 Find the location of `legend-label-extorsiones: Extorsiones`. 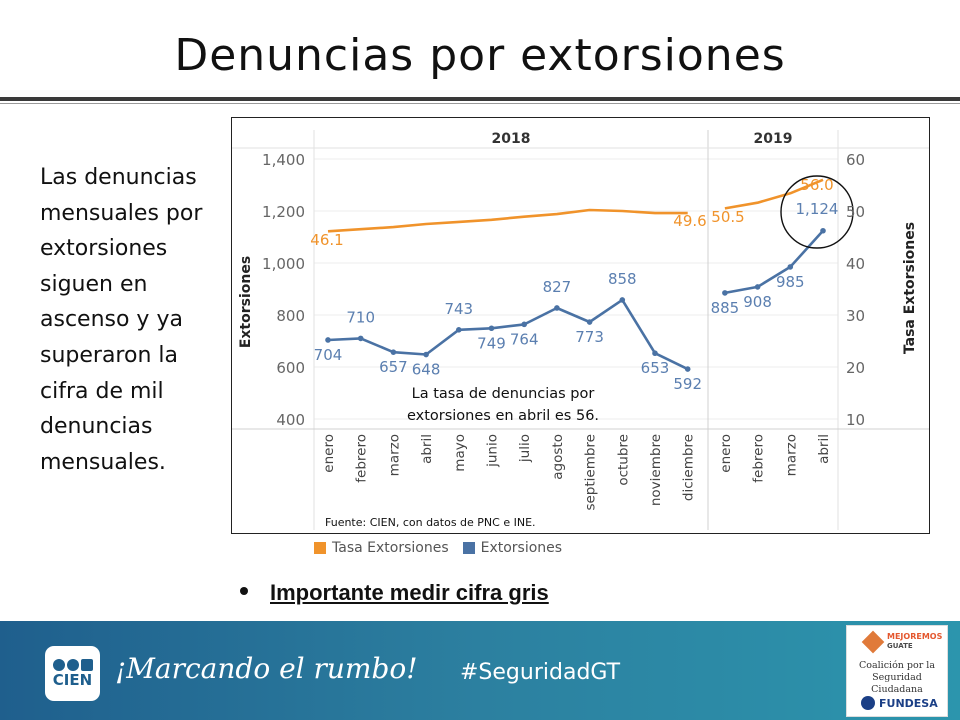

legend-label-extorsiones: Extorsiones is located at coordinates (521, 548).